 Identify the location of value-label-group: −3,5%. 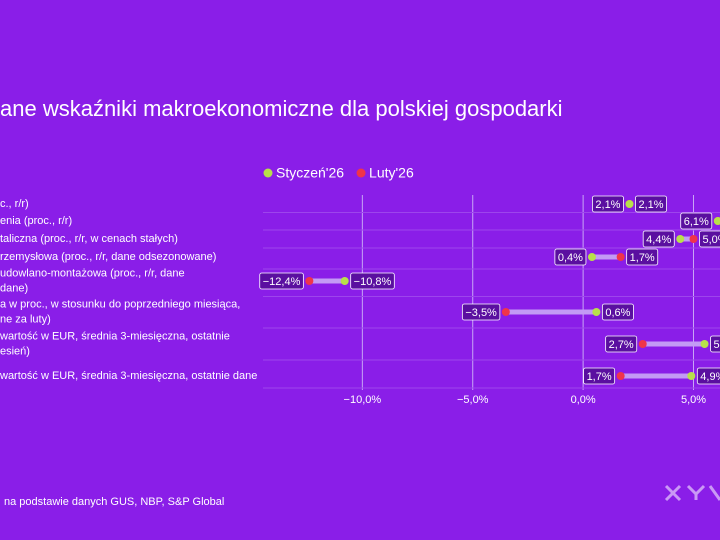
(481, 312).